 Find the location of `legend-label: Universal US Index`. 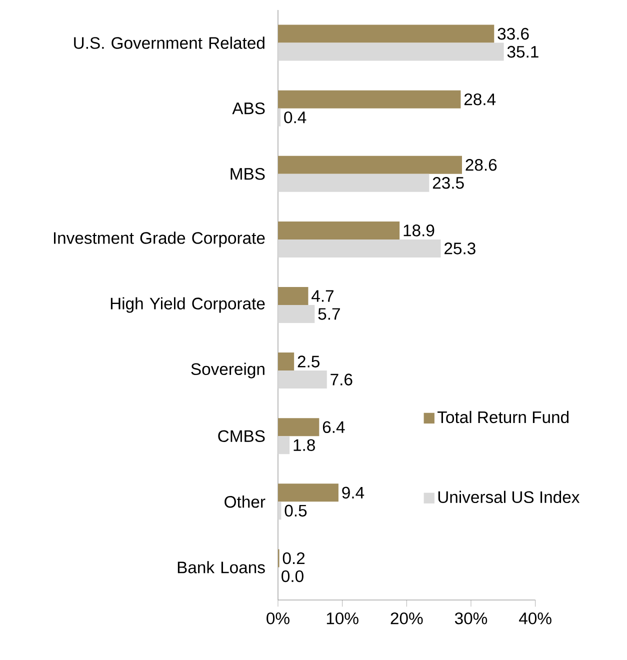

legend-label: Universal US Index is located at coordinates (509, 497).